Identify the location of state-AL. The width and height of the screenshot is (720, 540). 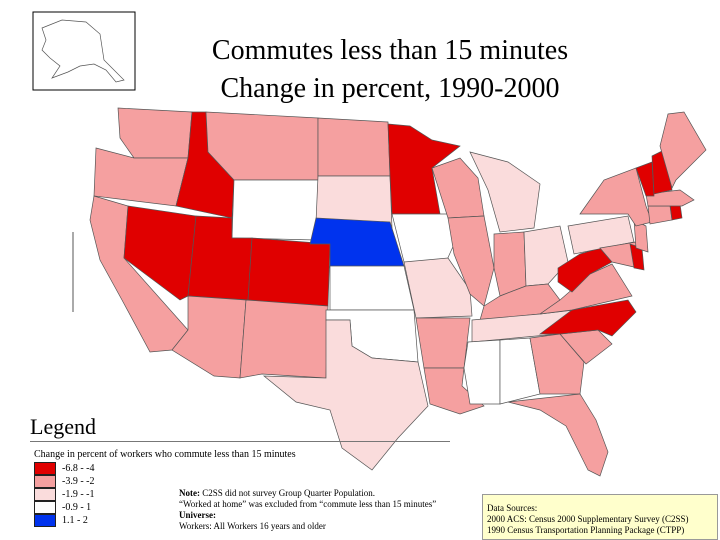
(520, 371).